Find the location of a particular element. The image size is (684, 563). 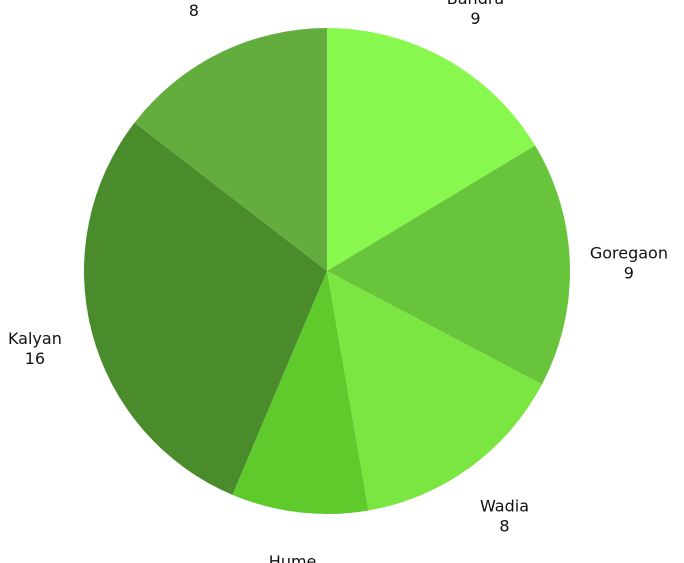

slice-label-value: 16 is located at coordinates (35, 358).